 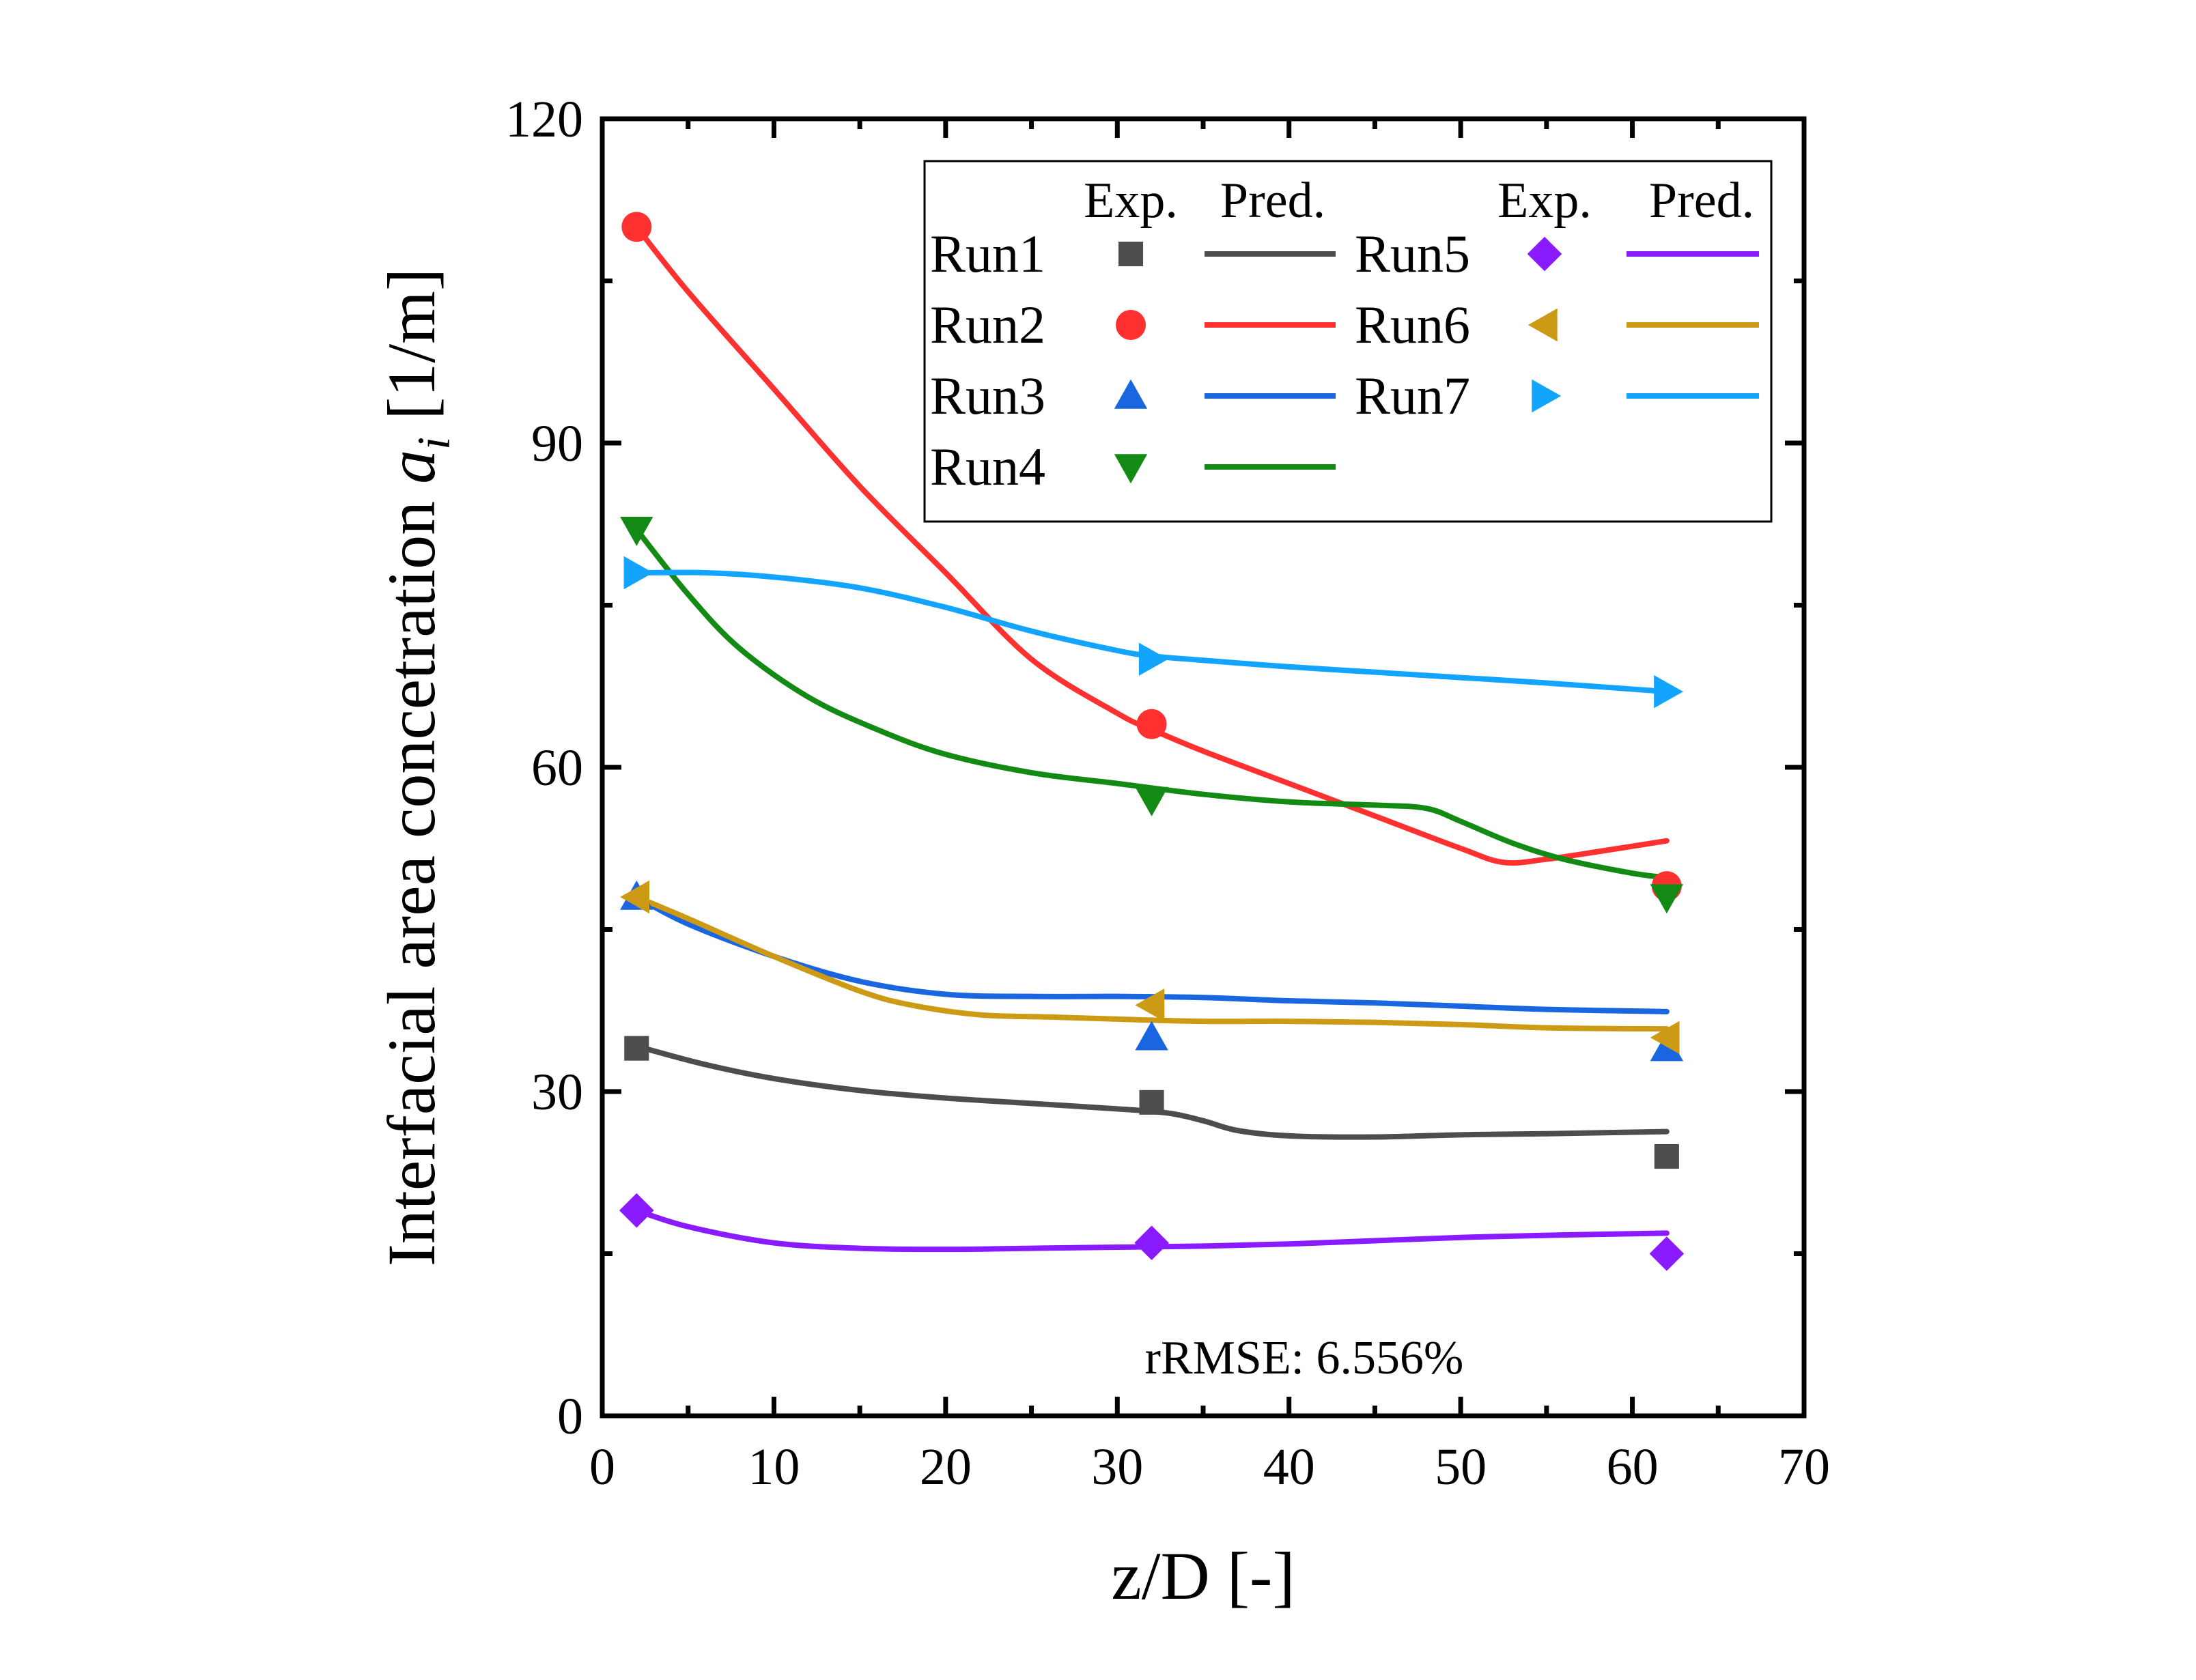 I want to click on run5-pred-line, so click(x=1152, y=1230).